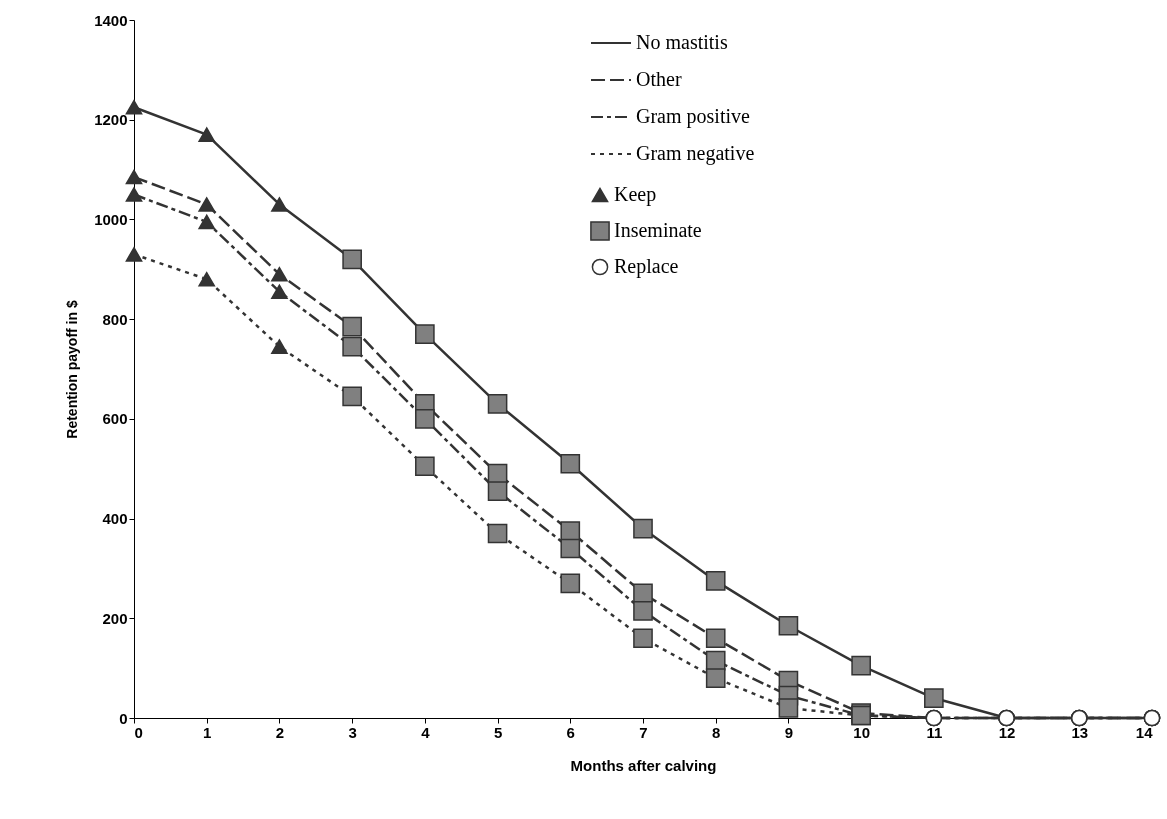 The image size is (1167, 819). I want to click on x-tick-label: 13, so click(1080, 732).